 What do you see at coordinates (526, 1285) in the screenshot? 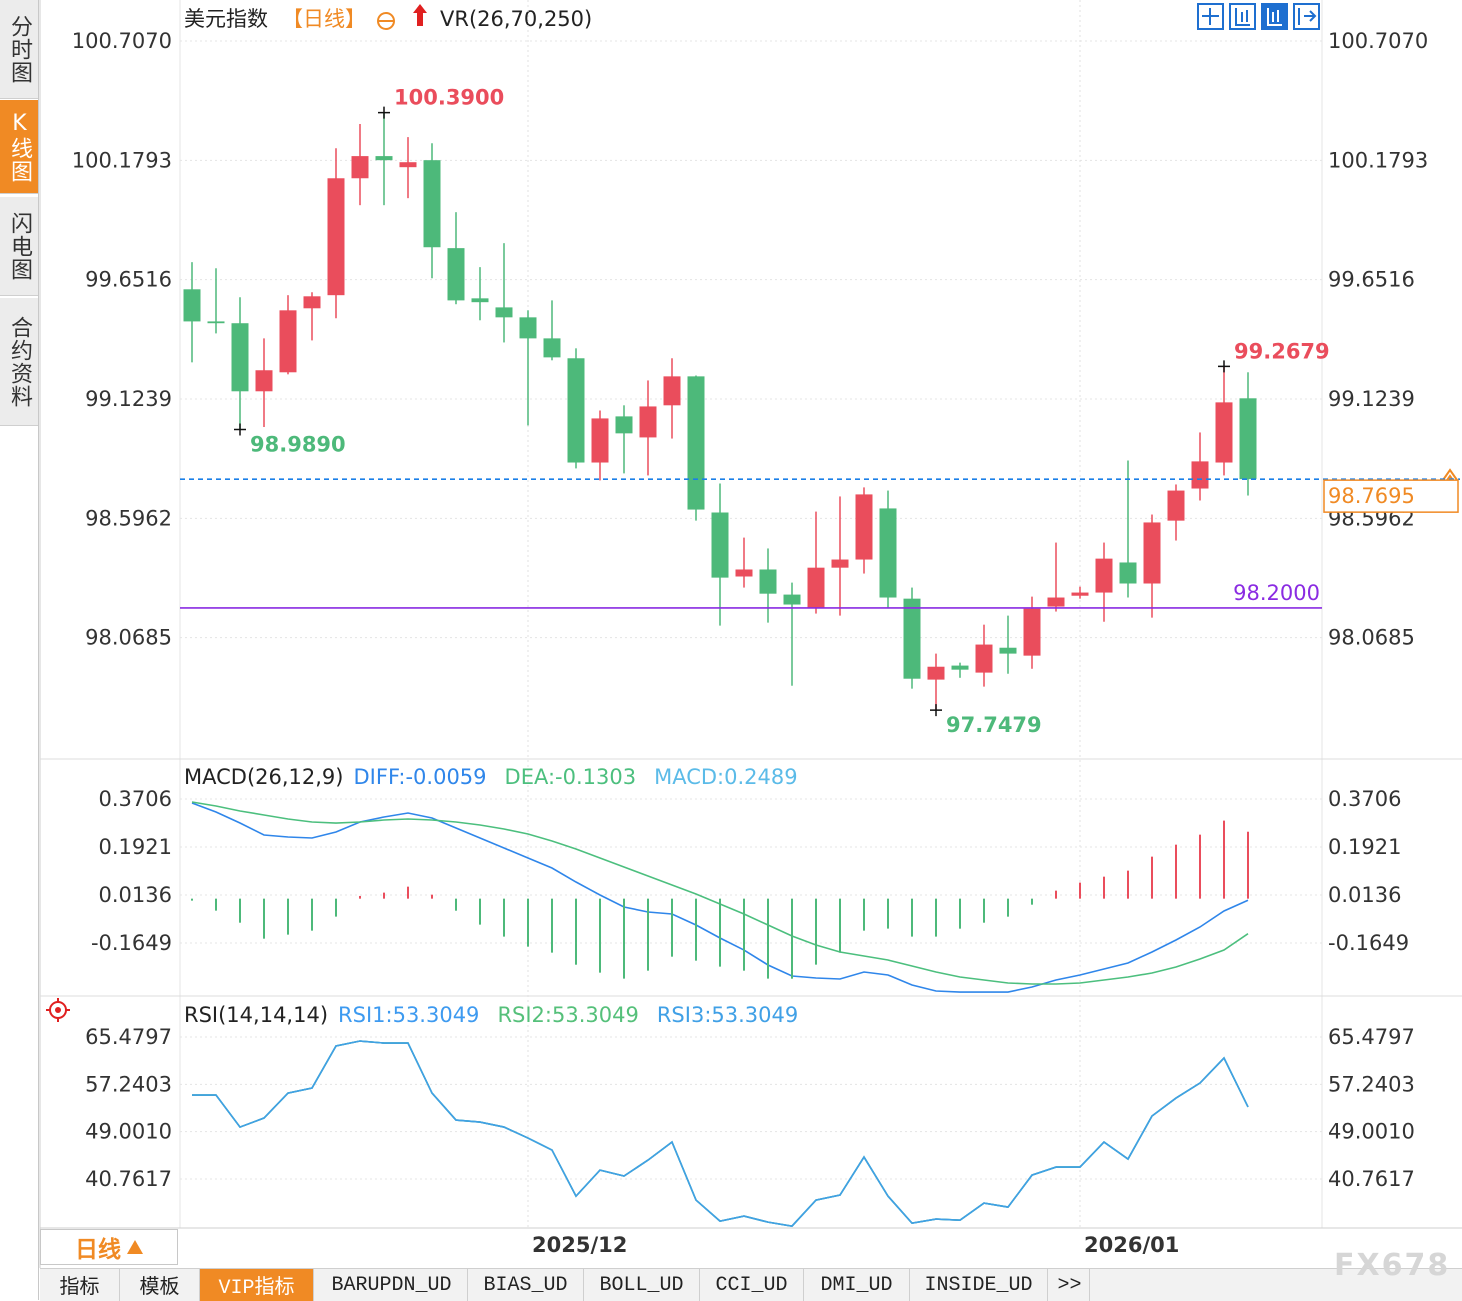
I see `tab: BIAS_UD` at bounding box center [526, 1285].